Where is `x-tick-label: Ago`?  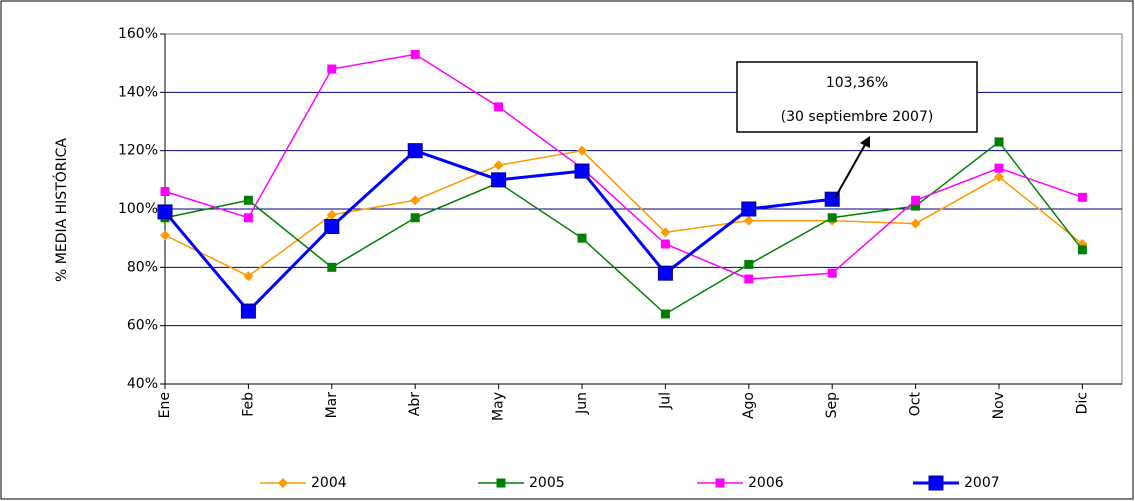
x-tick-label: Ago is located at coordinates (749, 405).